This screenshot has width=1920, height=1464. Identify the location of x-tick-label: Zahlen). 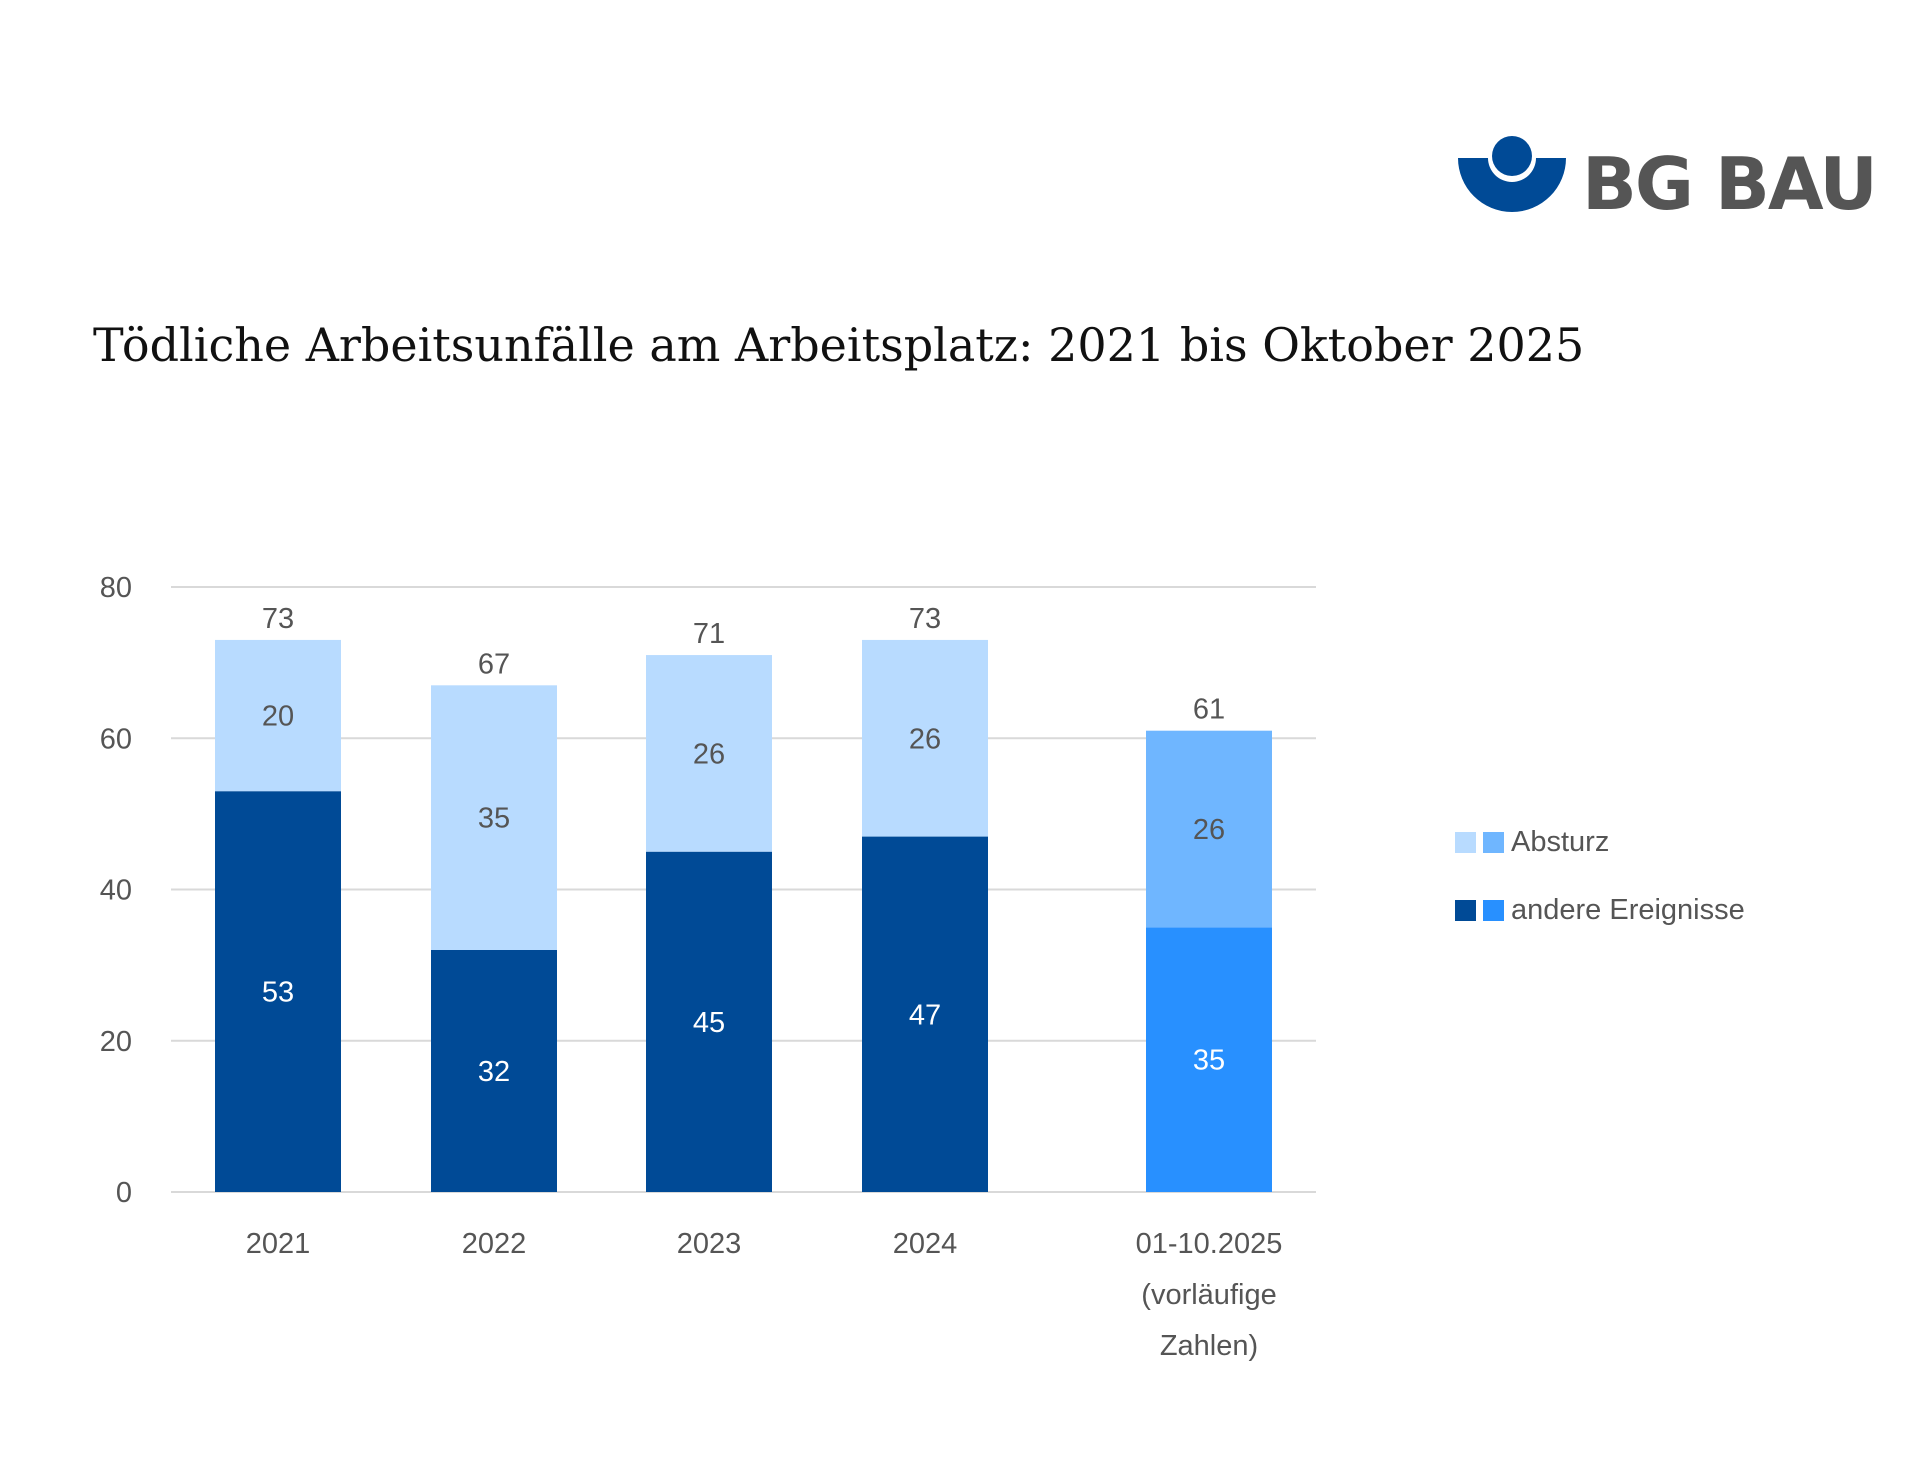
(1209, 1346).